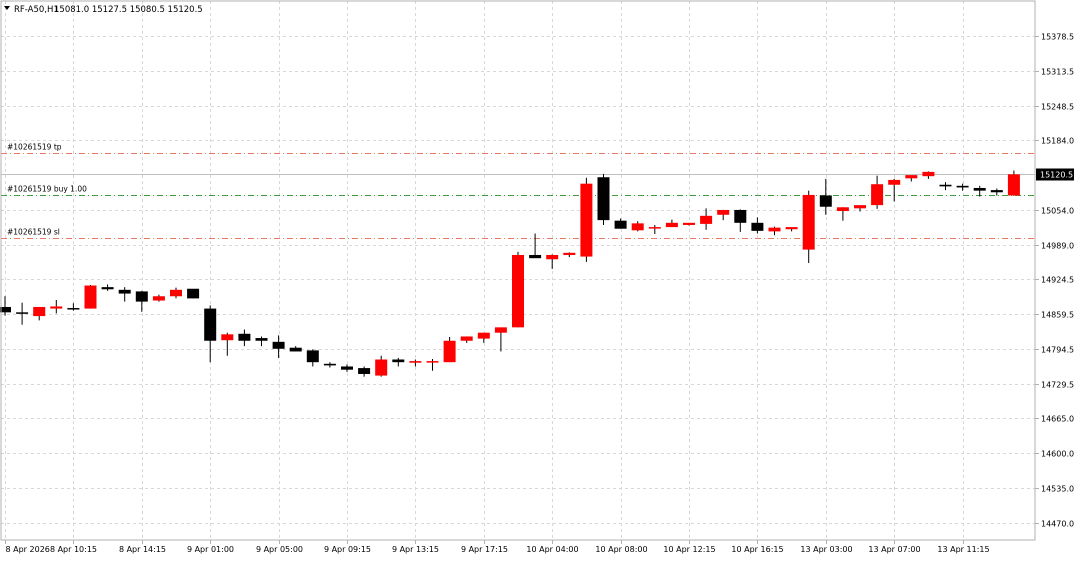  Describe the element at coordinates (7, 8) in the screenshot. I see `chevron-down-icon` at that location.